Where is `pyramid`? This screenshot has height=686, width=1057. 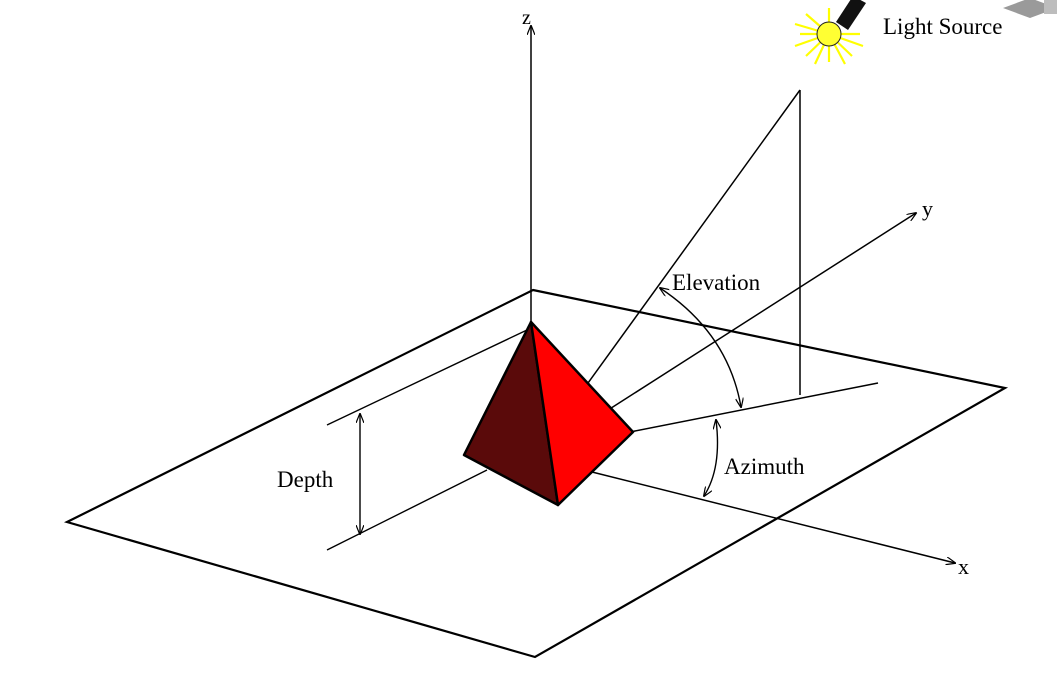
pyramid is located at coordinates (548, 413).